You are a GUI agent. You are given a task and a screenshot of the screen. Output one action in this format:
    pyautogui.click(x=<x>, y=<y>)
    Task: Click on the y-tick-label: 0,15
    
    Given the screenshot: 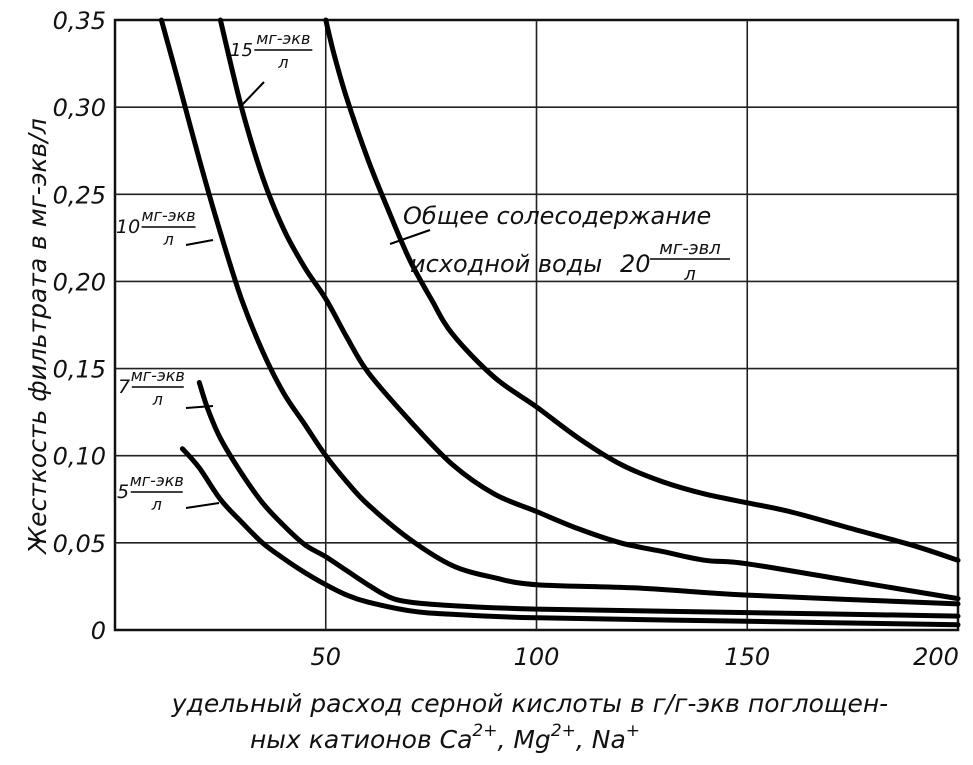 What is the action you would take?
    pyautogui.click(x=79, y=370)
    